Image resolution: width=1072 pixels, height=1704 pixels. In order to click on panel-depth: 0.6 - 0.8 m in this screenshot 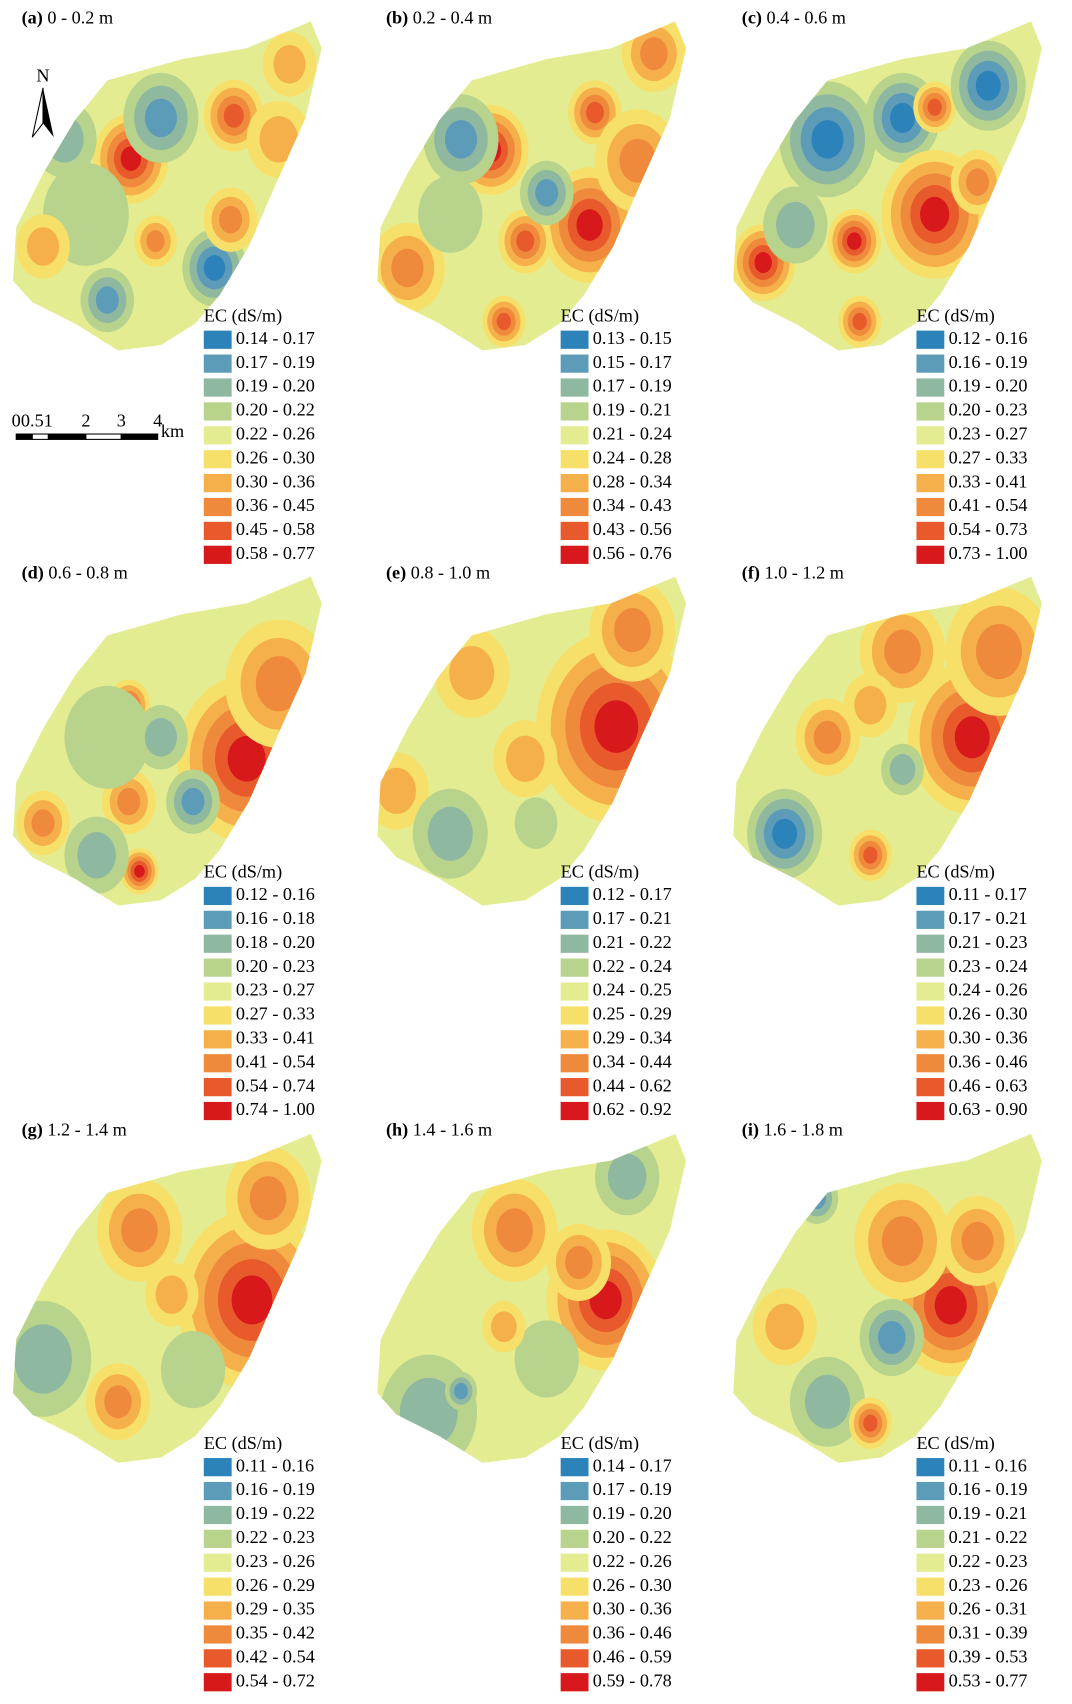, I will do `click(87, 573)`.